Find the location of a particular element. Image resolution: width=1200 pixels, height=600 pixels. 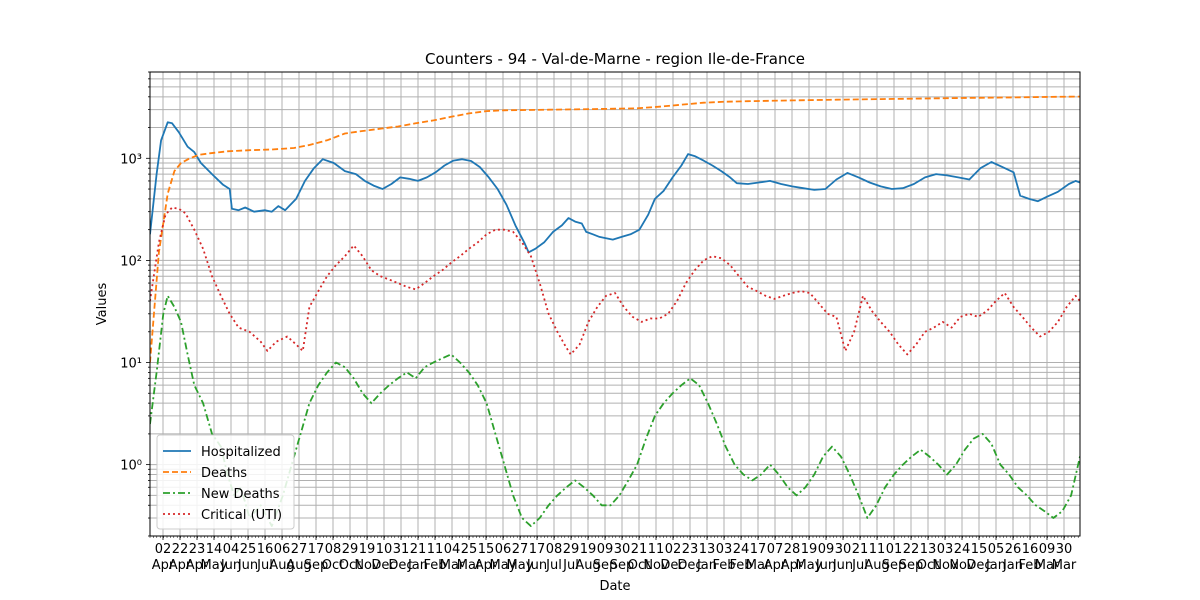

x-tick-label-day: 07 is located at coordinates (775, 549).